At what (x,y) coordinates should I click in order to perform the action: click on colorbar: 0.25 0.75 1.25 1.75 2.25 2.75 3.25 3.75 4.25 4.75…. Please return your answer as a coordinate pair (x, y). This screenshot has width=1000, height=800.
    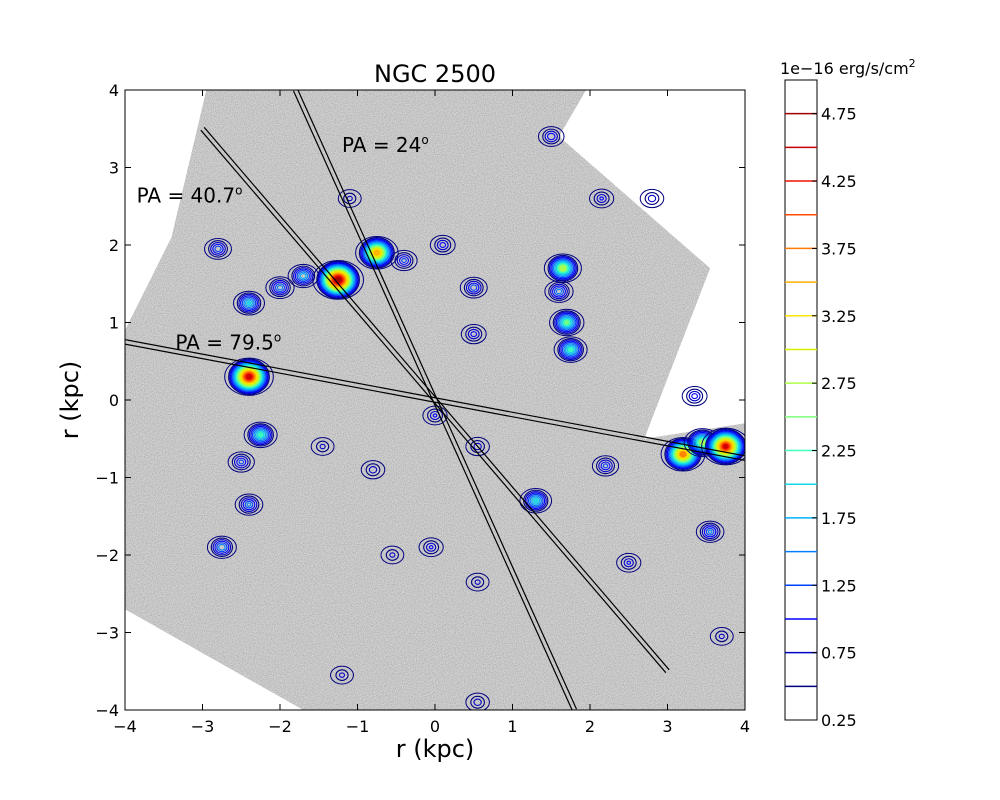
    Looking at the image, I should click on (848, 393).